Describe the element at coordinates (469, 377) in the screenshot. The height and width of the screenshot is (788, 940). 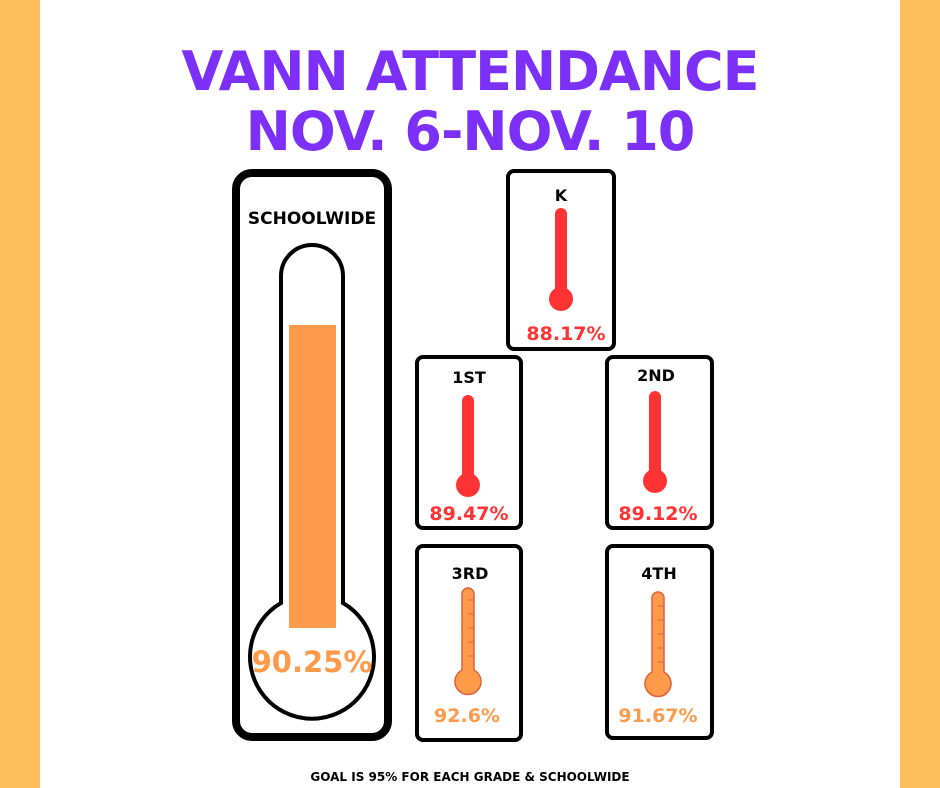
I see `grade-label: 1ST` at that location.